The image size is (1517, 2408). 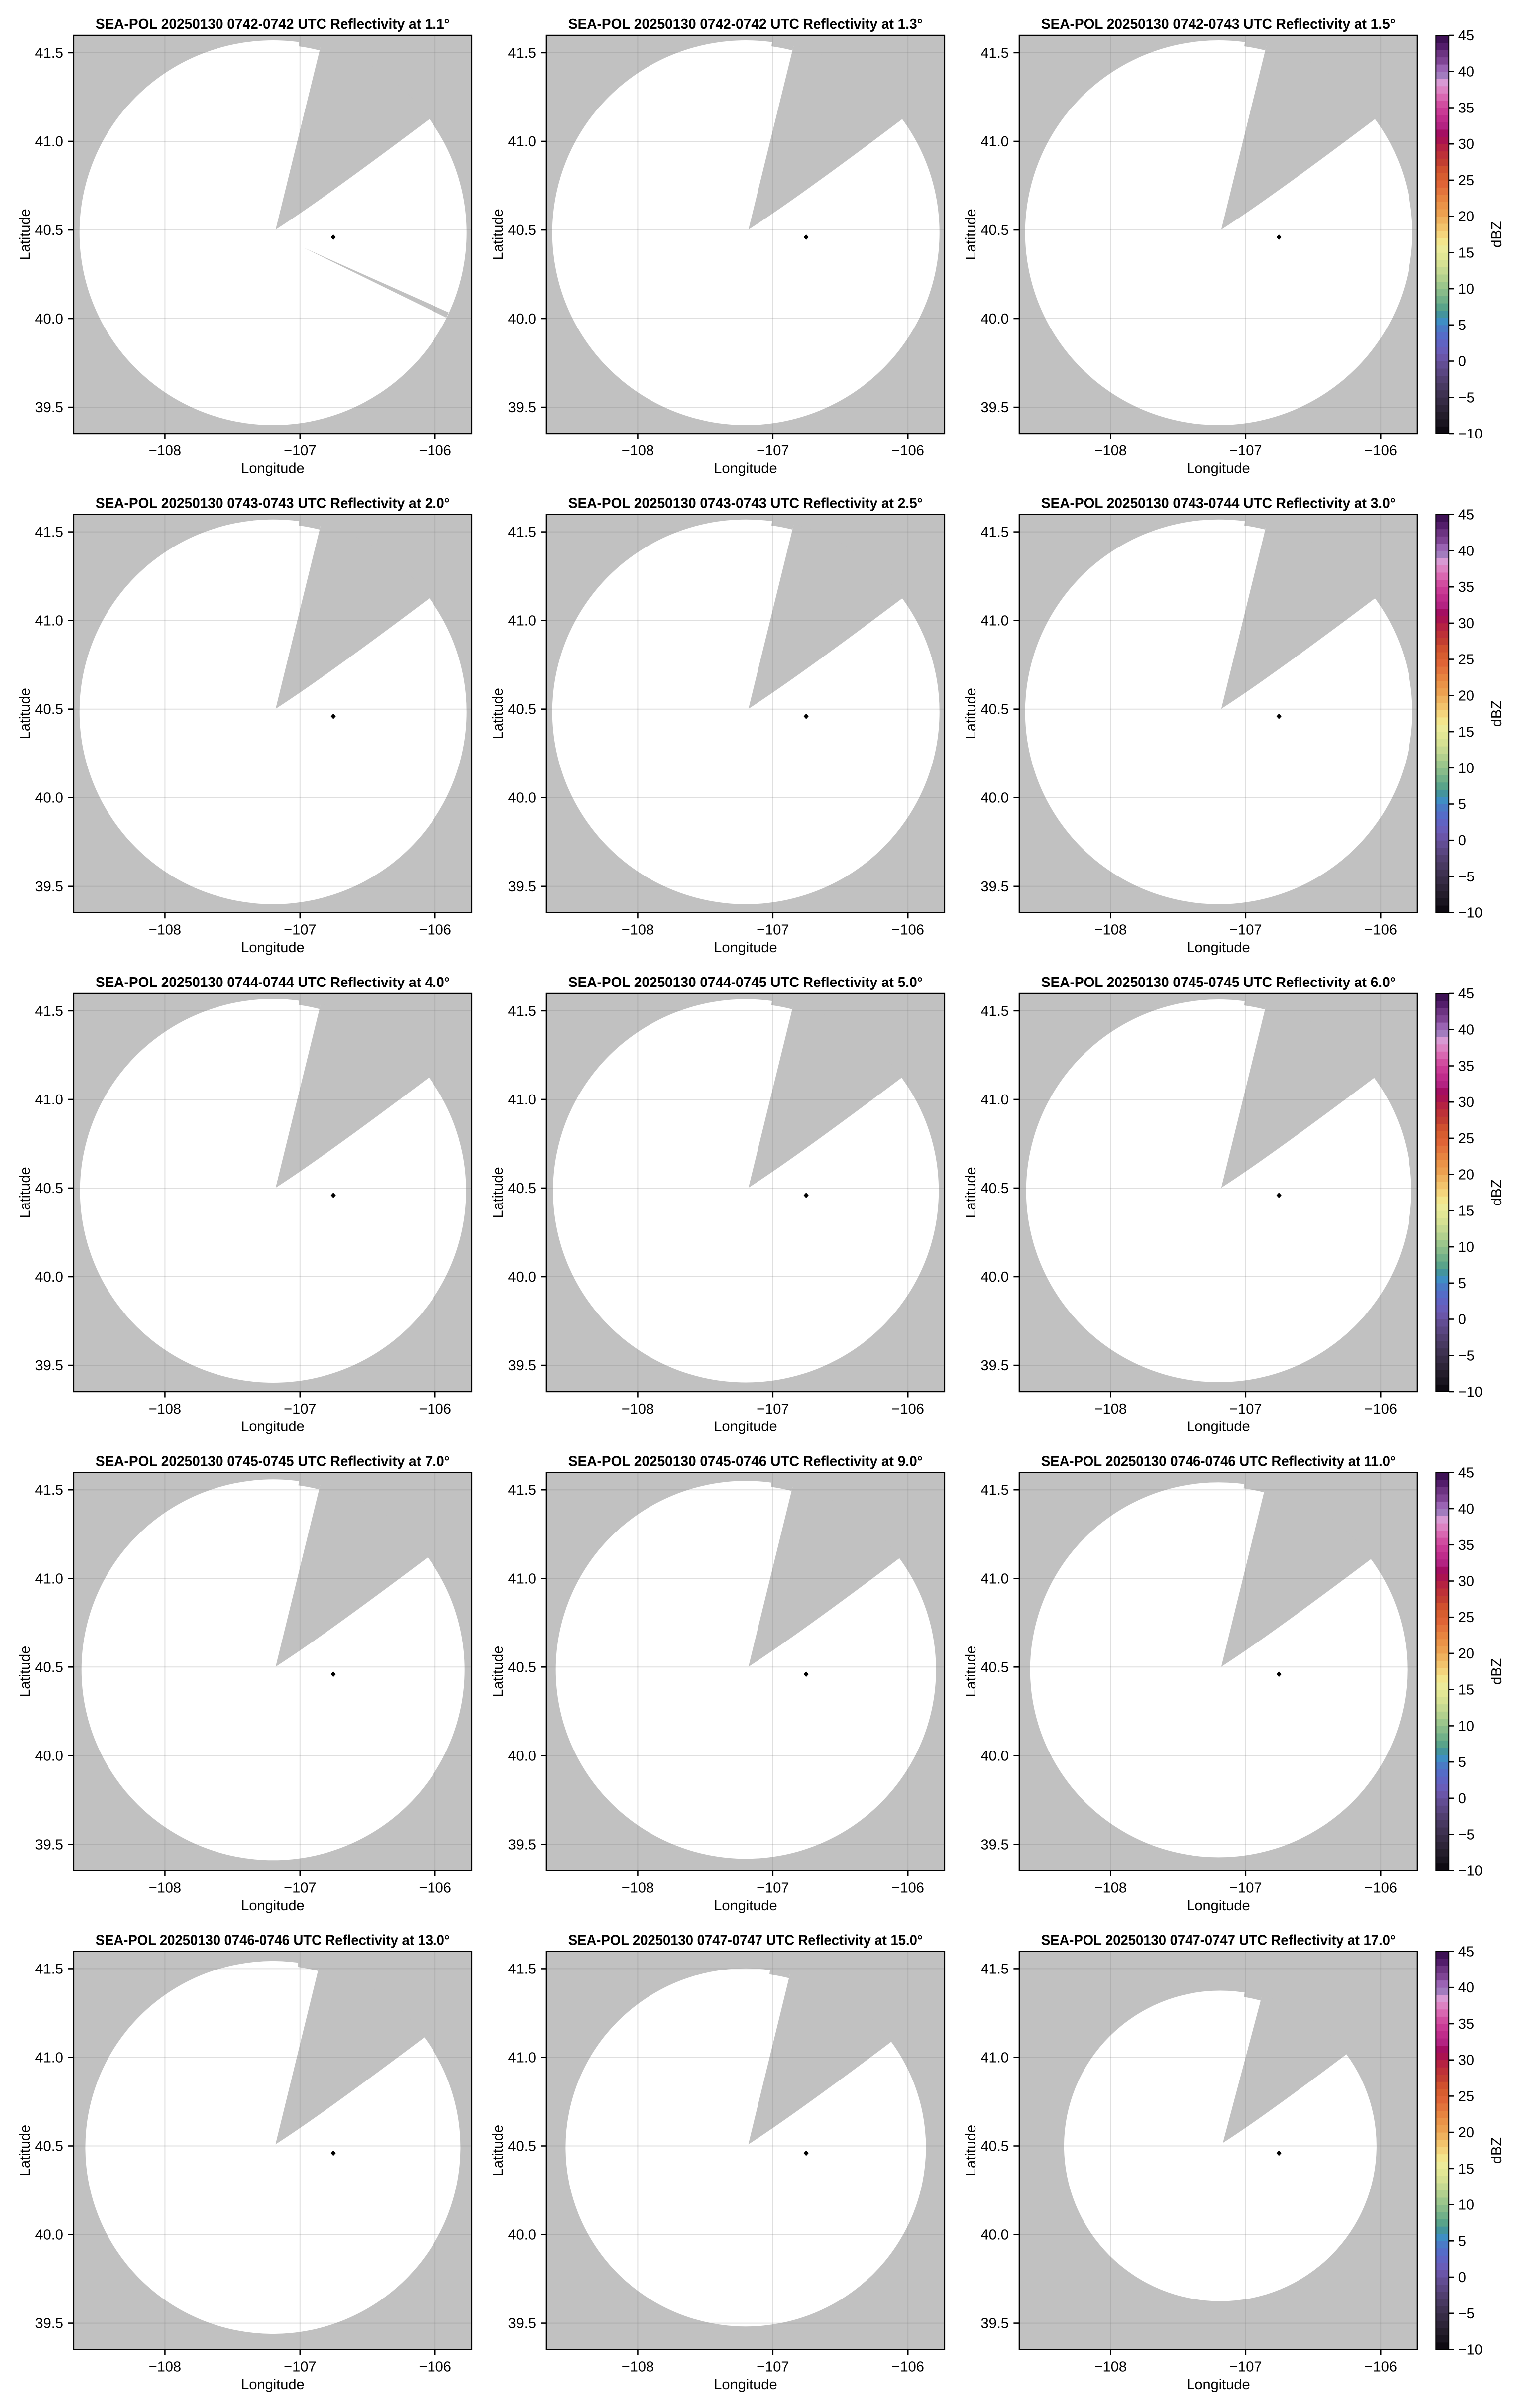 I want to click on svg-text: 25, so click(x=1466, y=1618).